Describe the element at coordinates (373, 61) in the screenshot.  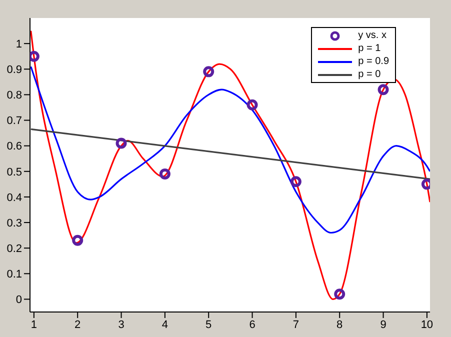
I see `legend-label: p = 0.9` at that location.